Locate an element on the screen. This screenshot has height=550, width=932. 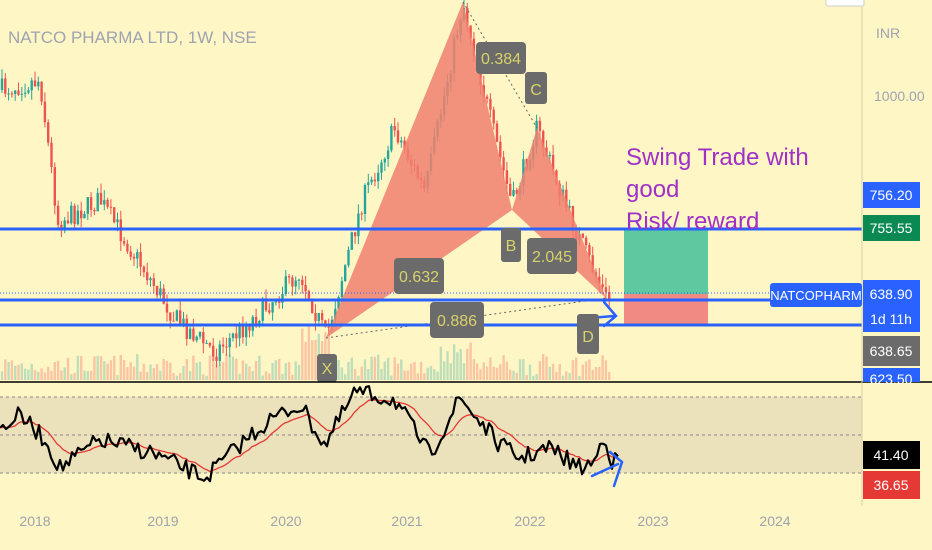
trade-note-line-1: Swing Trade with good is located at coordinates (717, 173).